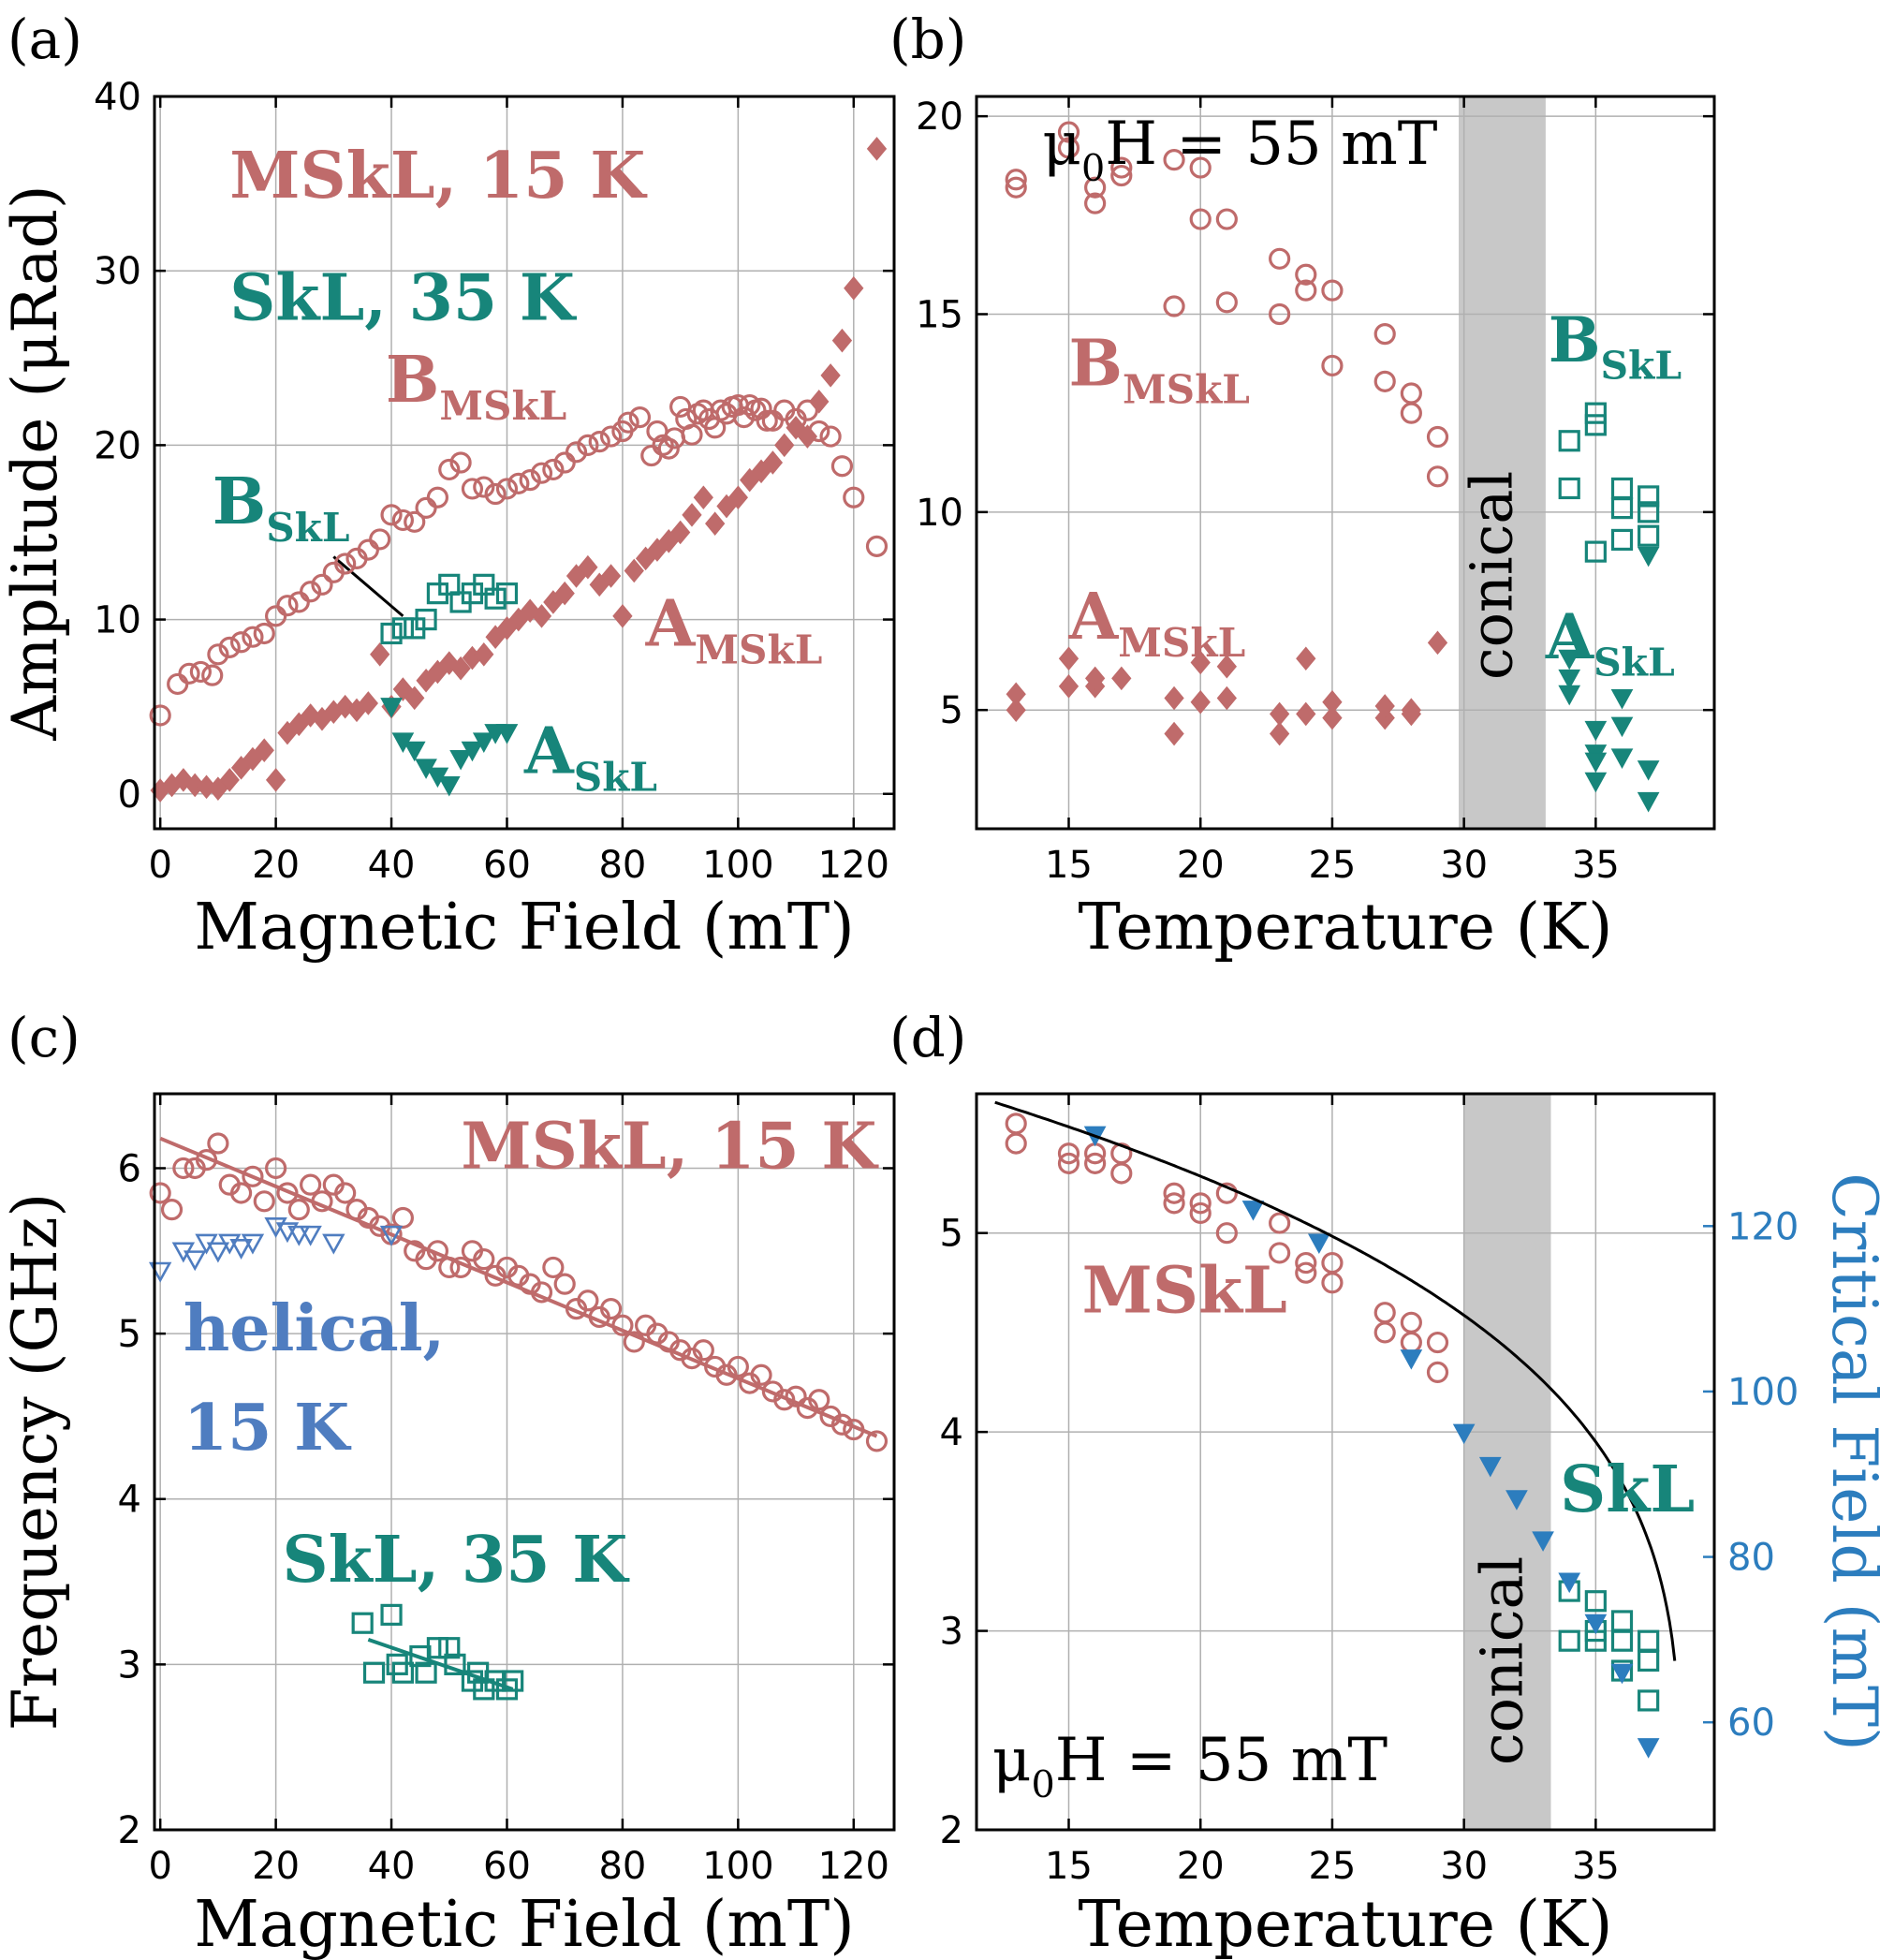 The width and height of the screenshot is (1880, 1960). Describe the element at coordinates (1596, 1866) in the screenshot. I see `x-tick-label: 35` at that location.